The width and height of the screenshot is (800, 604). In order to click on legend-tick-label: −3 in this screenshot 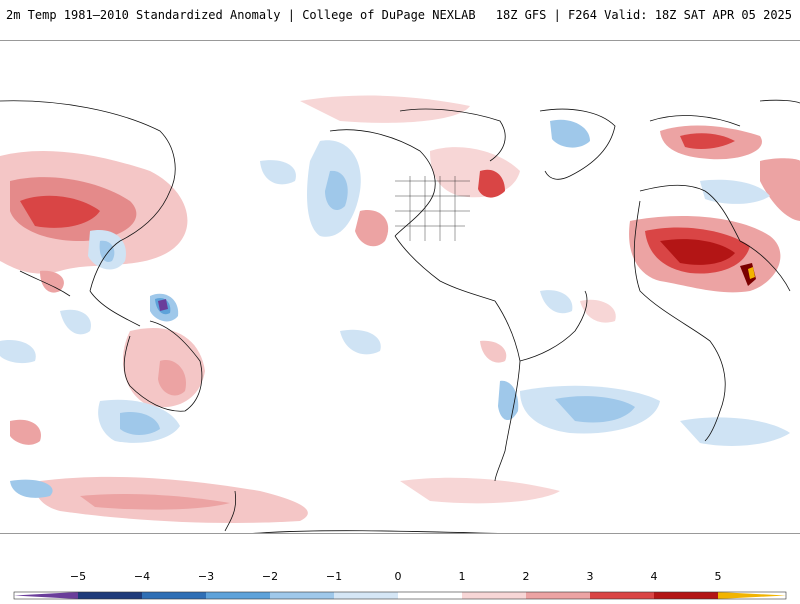, I will do `click(206, 576)`.